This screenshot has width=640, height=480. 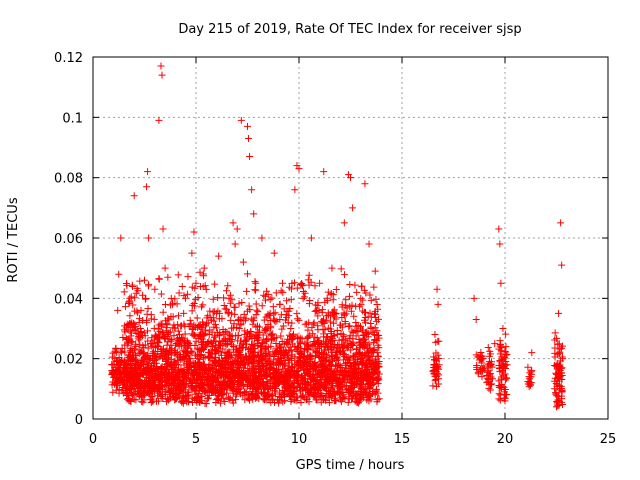 I want to click on y-tick-label: 0.1, so click(x=72, y=118).